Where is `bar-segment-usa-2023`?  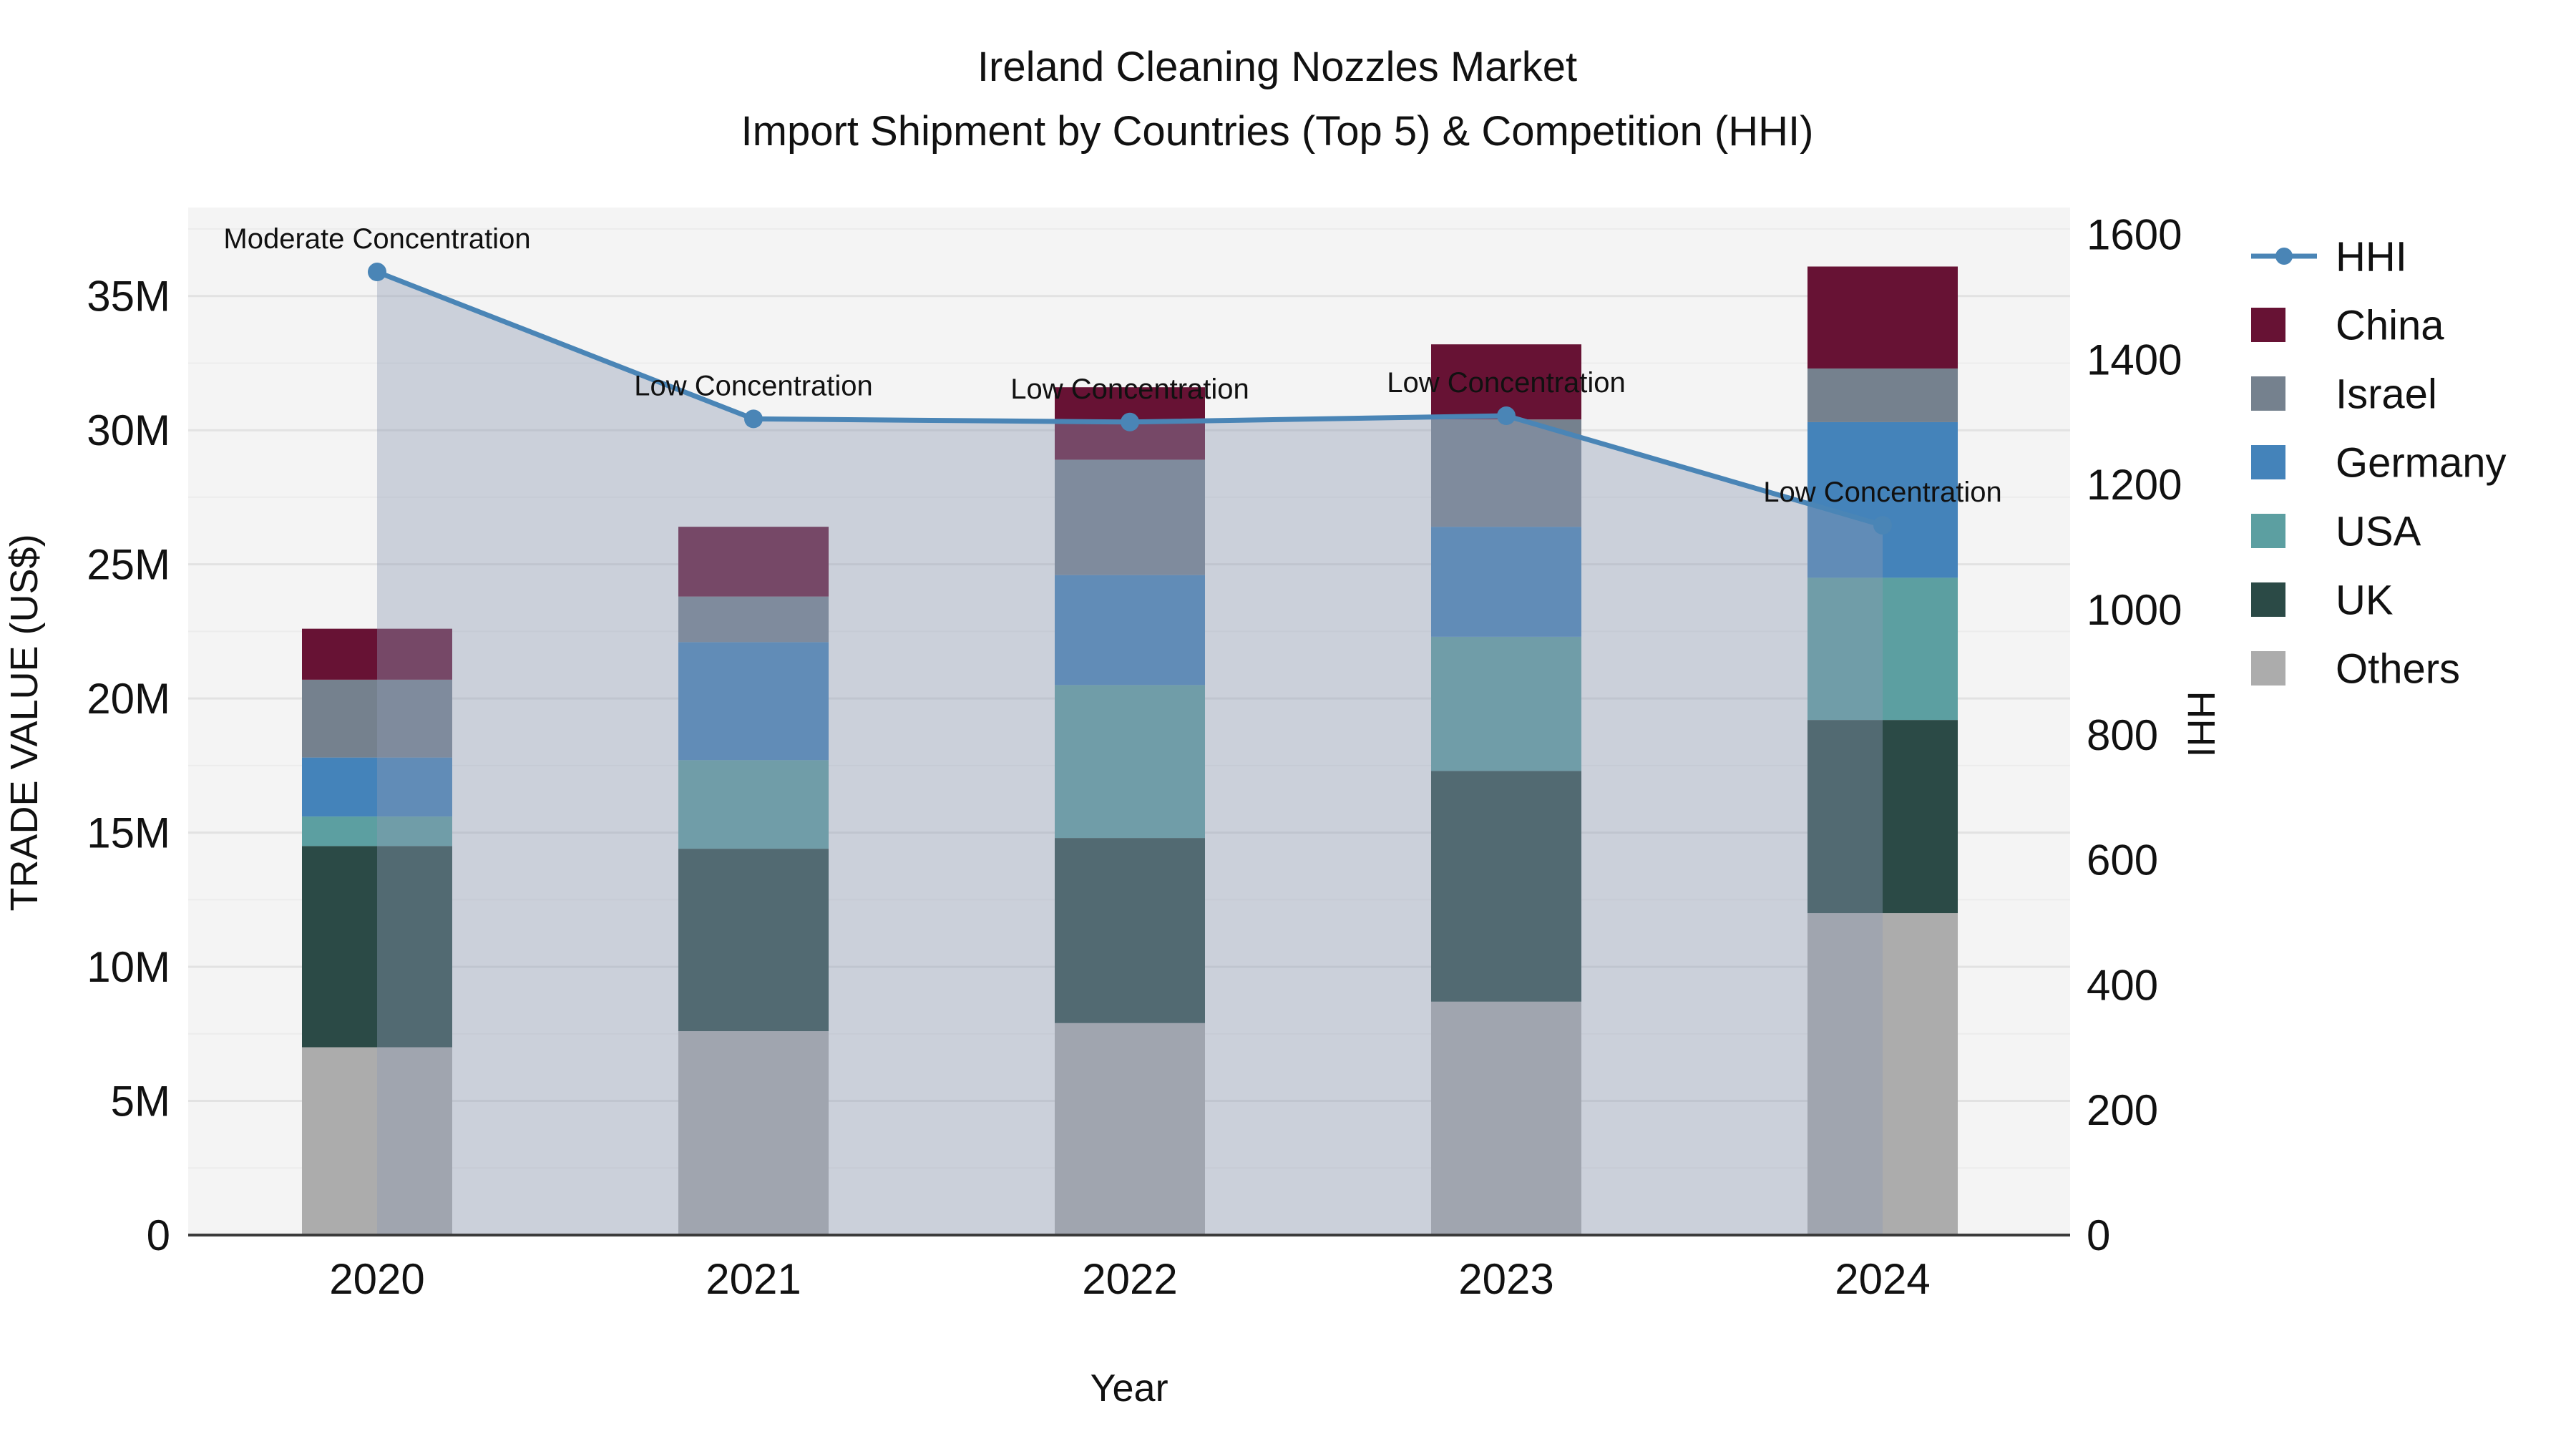 bar-segment-usa-2023 is located at coordinates (1506, 703).